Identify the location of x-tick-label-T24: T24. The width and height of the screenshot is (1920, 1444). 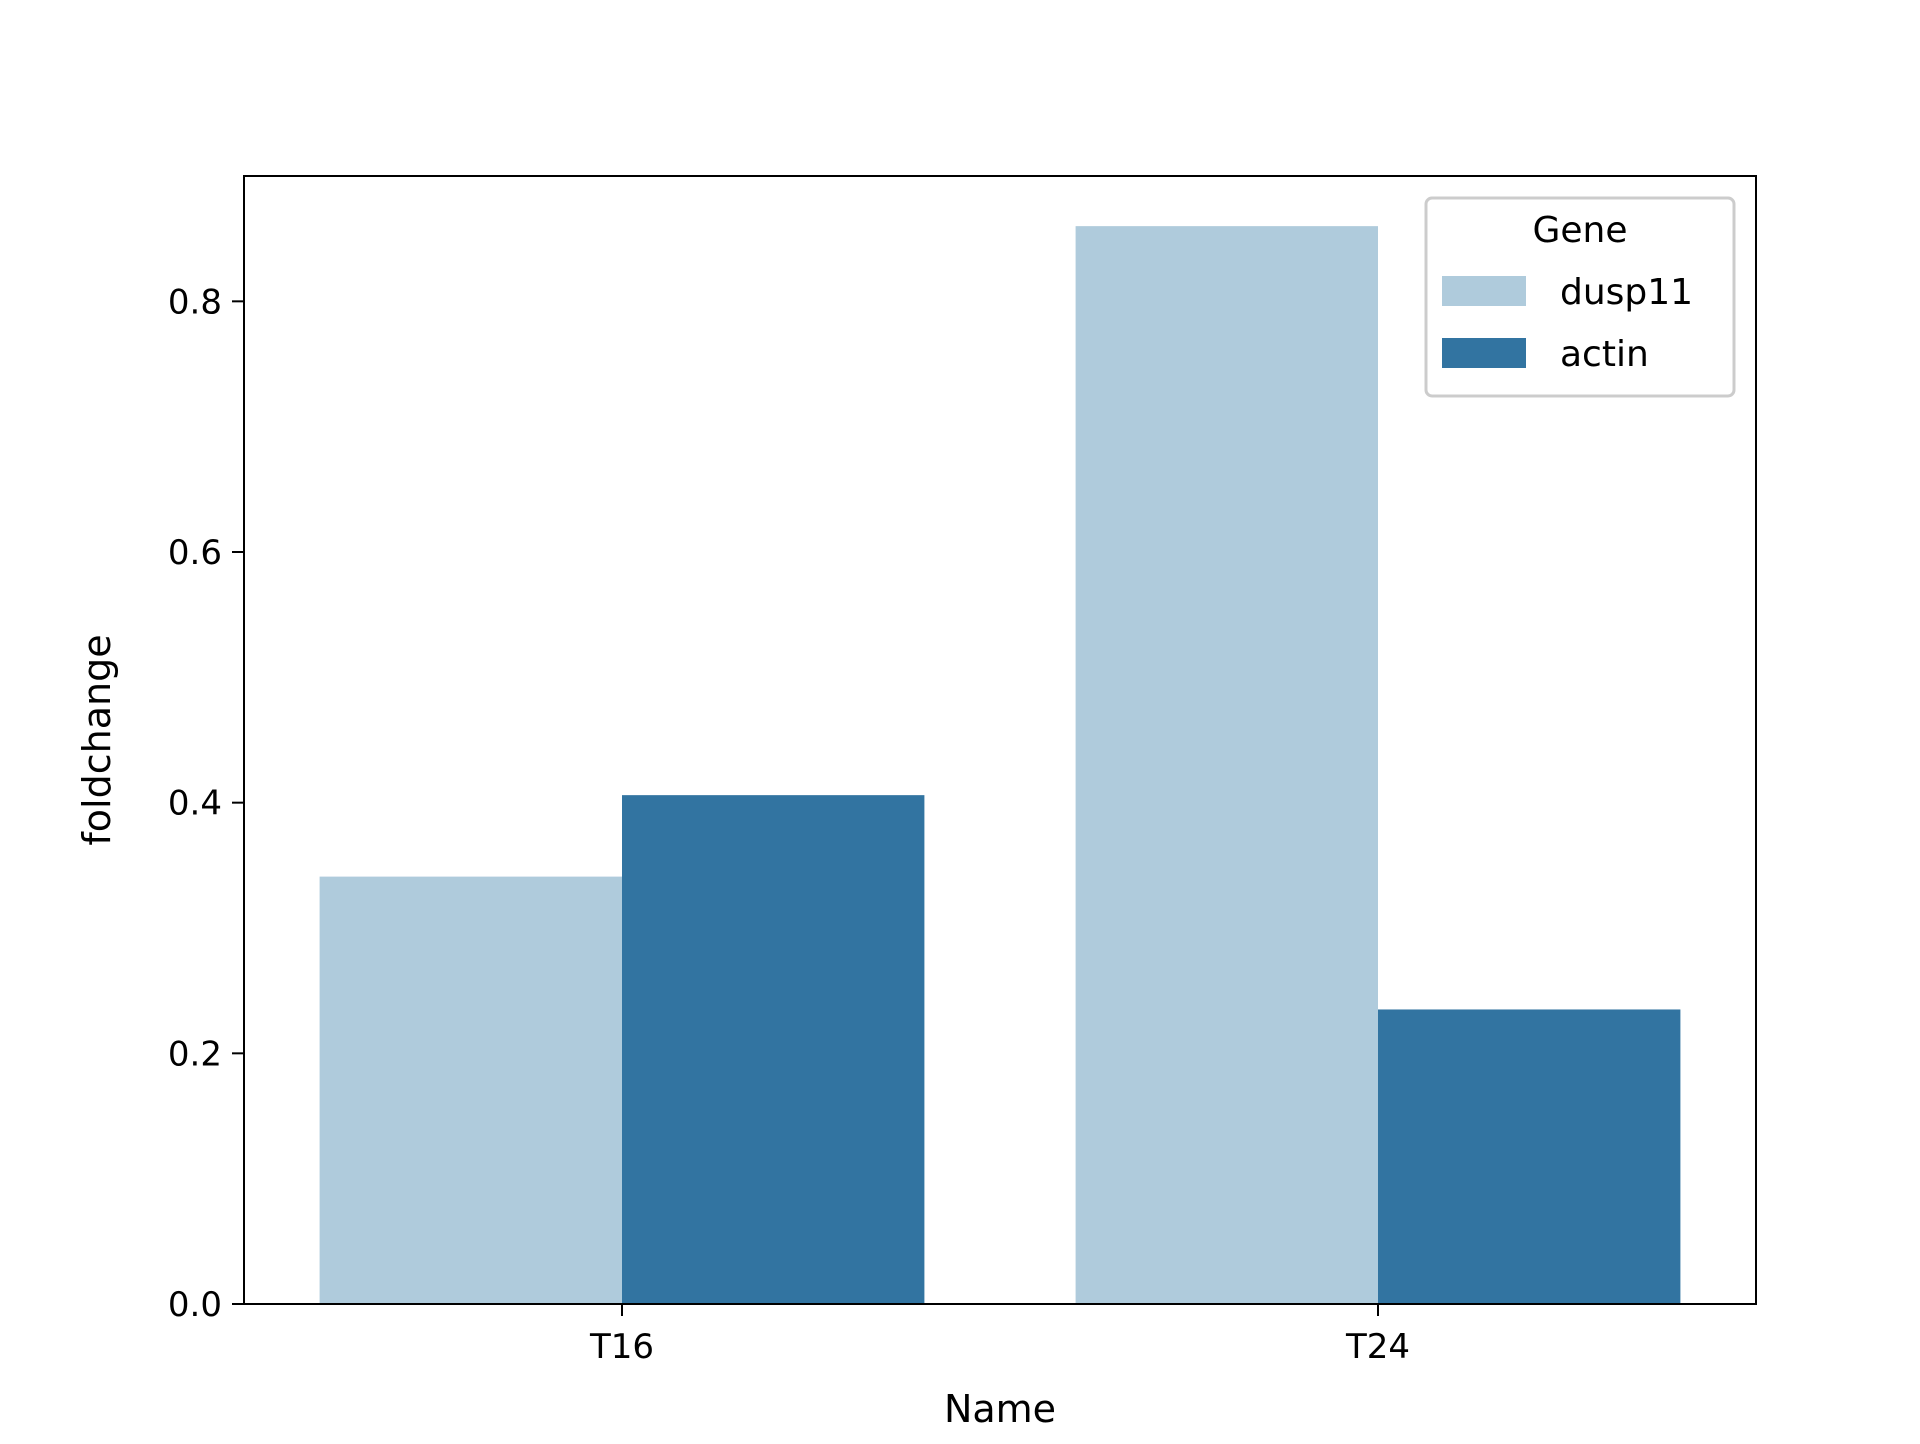
(1377, 1347).